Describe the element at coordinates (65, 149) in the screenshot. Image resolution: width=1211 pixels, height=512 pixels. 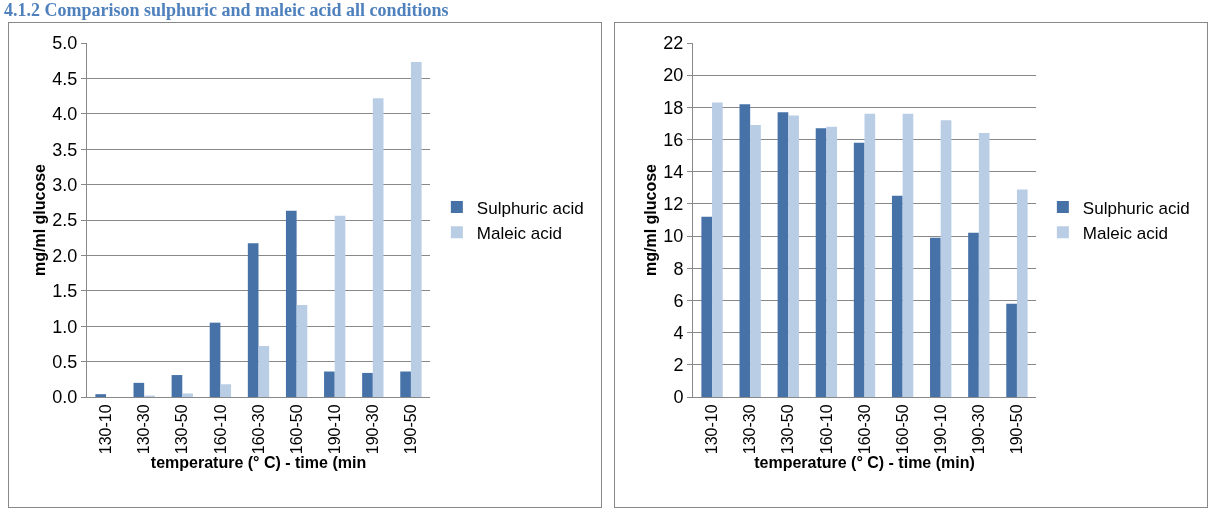
I see `y-tick-label: 3.5` at that location.